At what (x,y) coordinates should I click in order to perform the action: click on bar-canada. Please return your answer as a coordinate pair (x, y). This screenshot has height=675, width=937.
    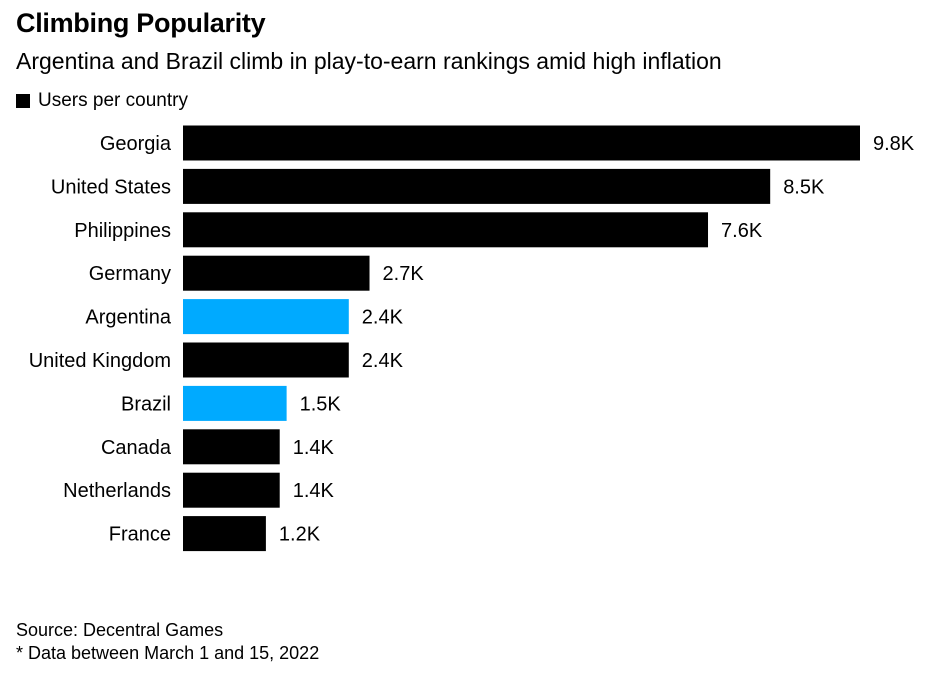
    Looking at the image, I should click on (231, 447).